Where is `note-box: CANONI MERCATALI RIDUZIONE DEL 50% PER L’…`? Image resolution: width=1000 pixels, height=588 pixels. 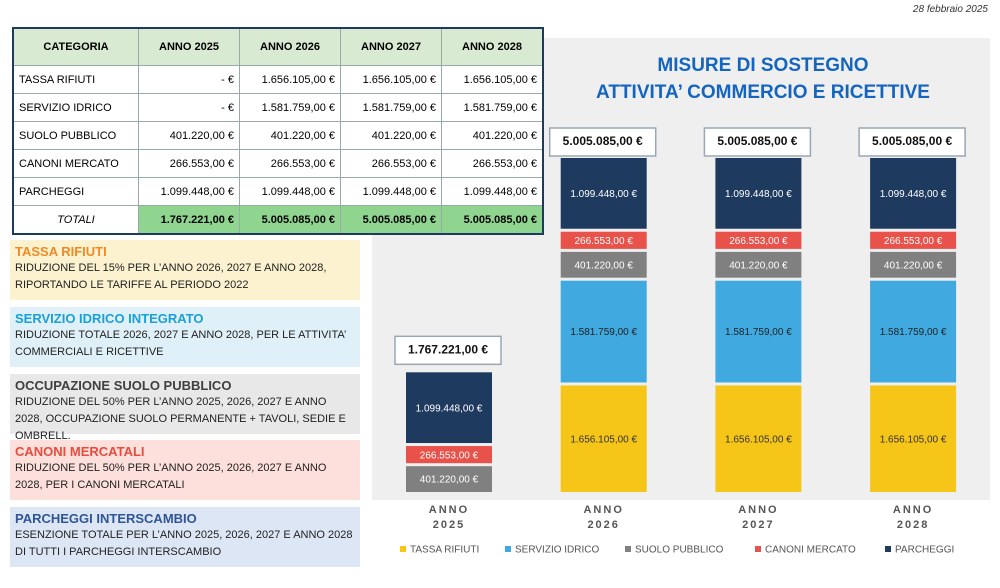 note-box: CANONI MERCATALI RIDUZIONE DEL 50% PER L’… is located at coordinates (185, 470).